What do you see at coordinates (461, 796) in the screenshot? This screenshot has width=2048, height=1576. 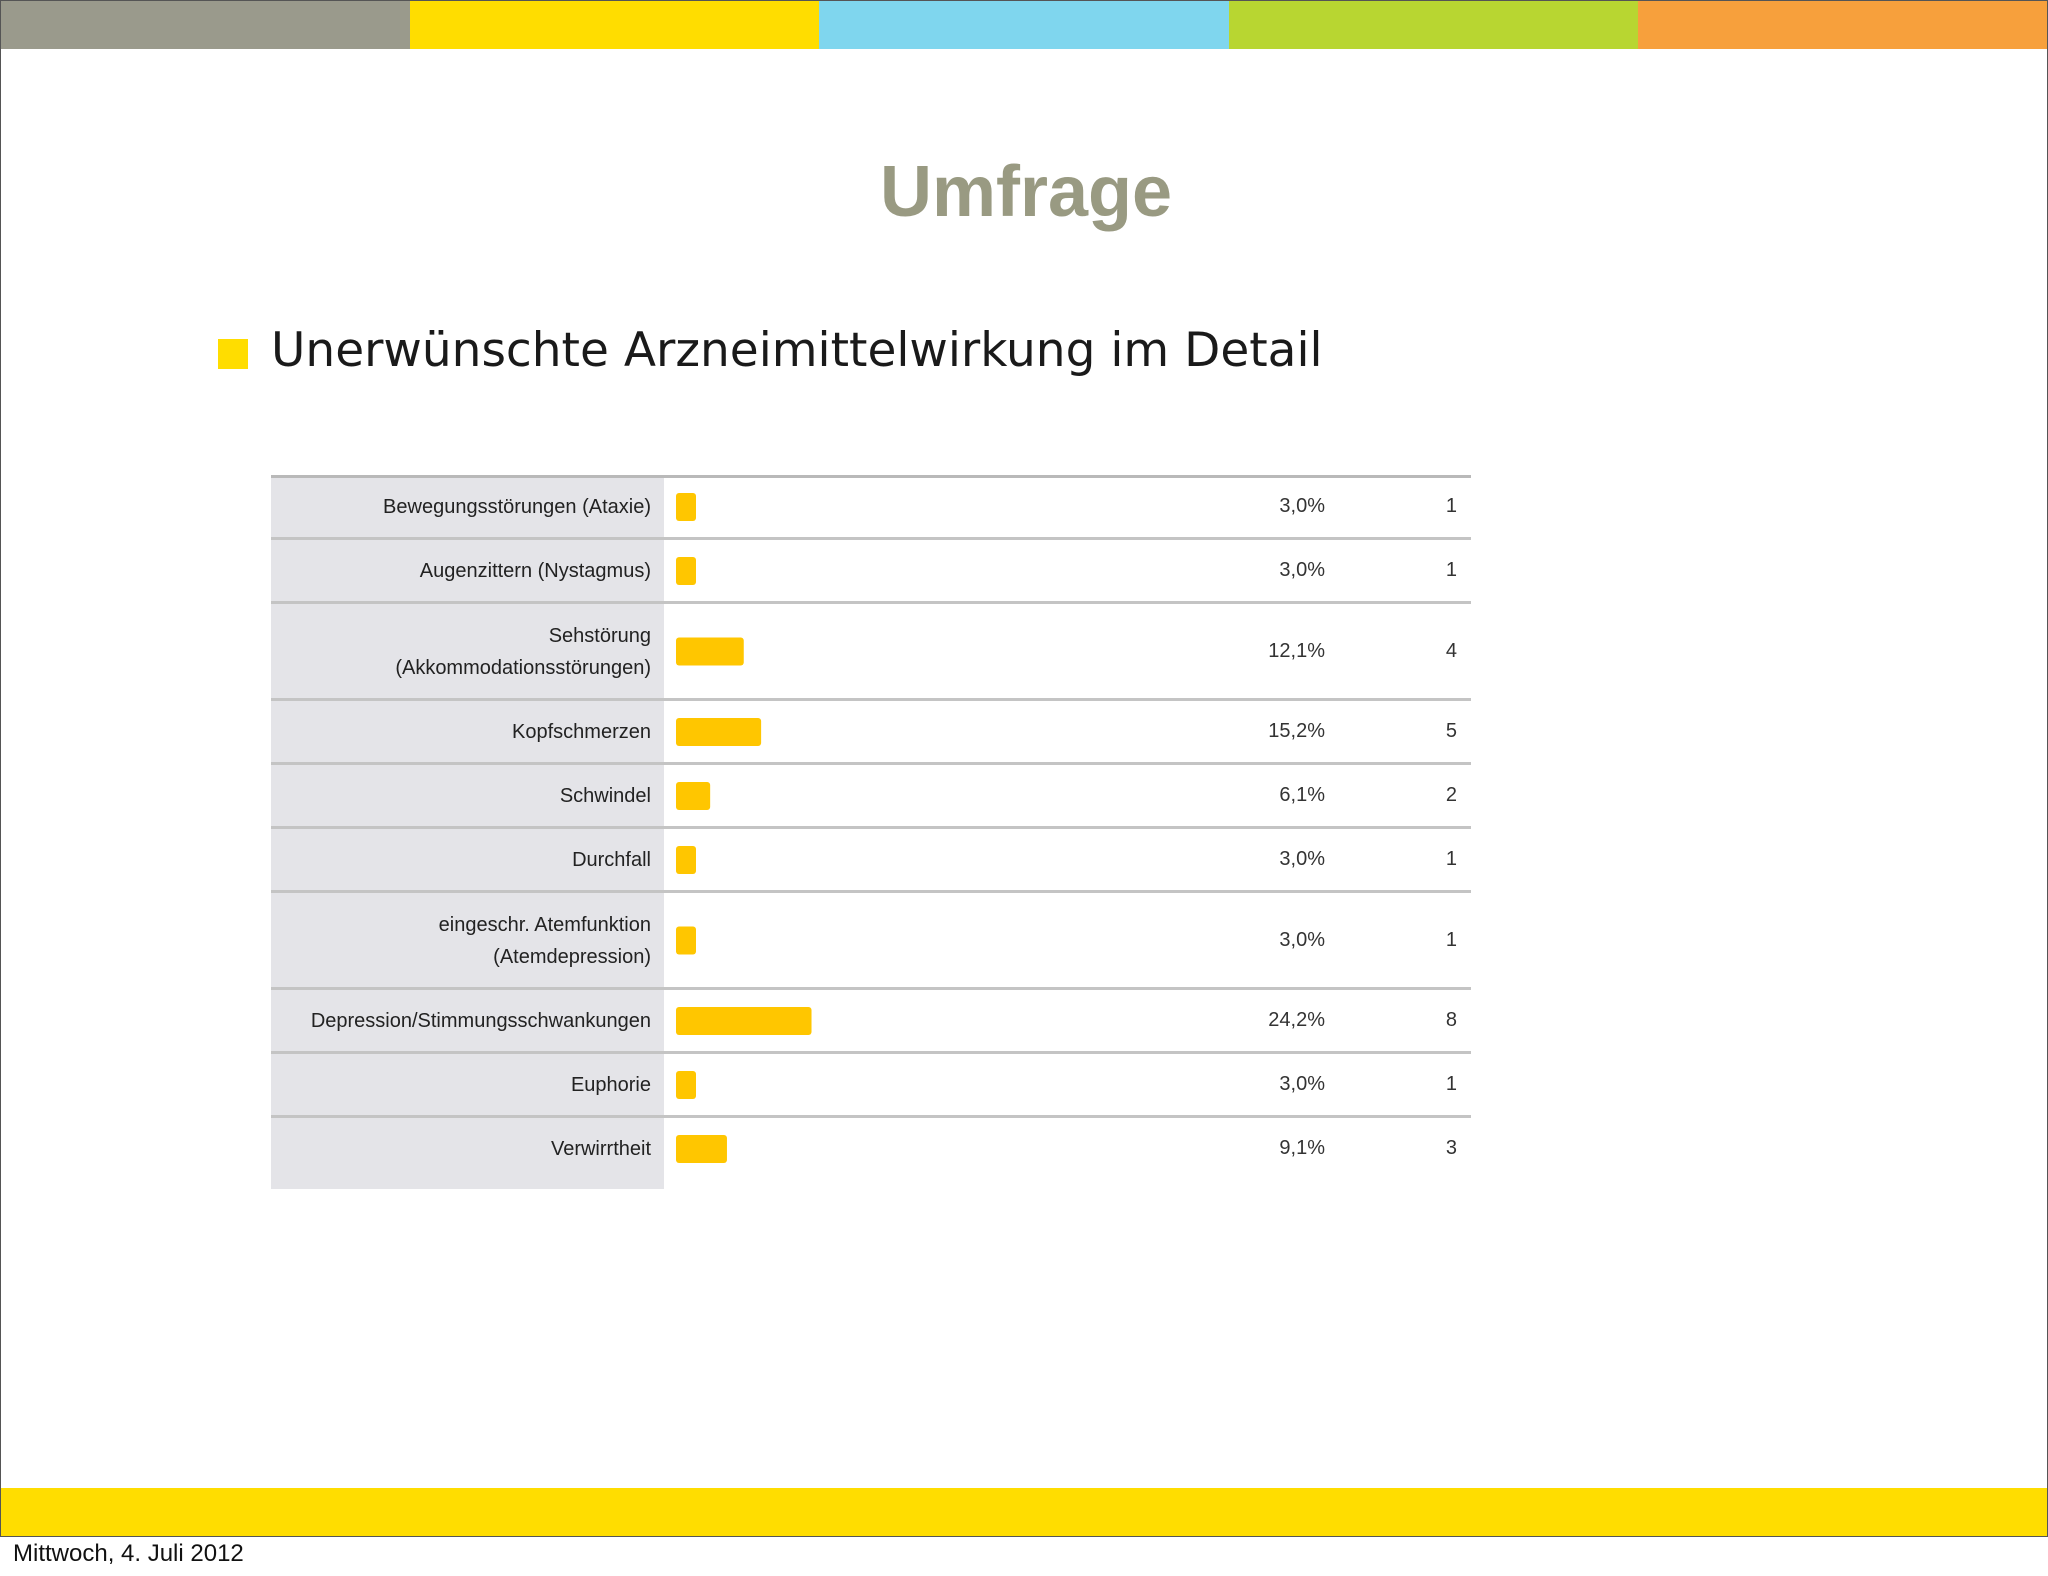 I see `category-label: Schwindel` at bounding box center [461, 796].